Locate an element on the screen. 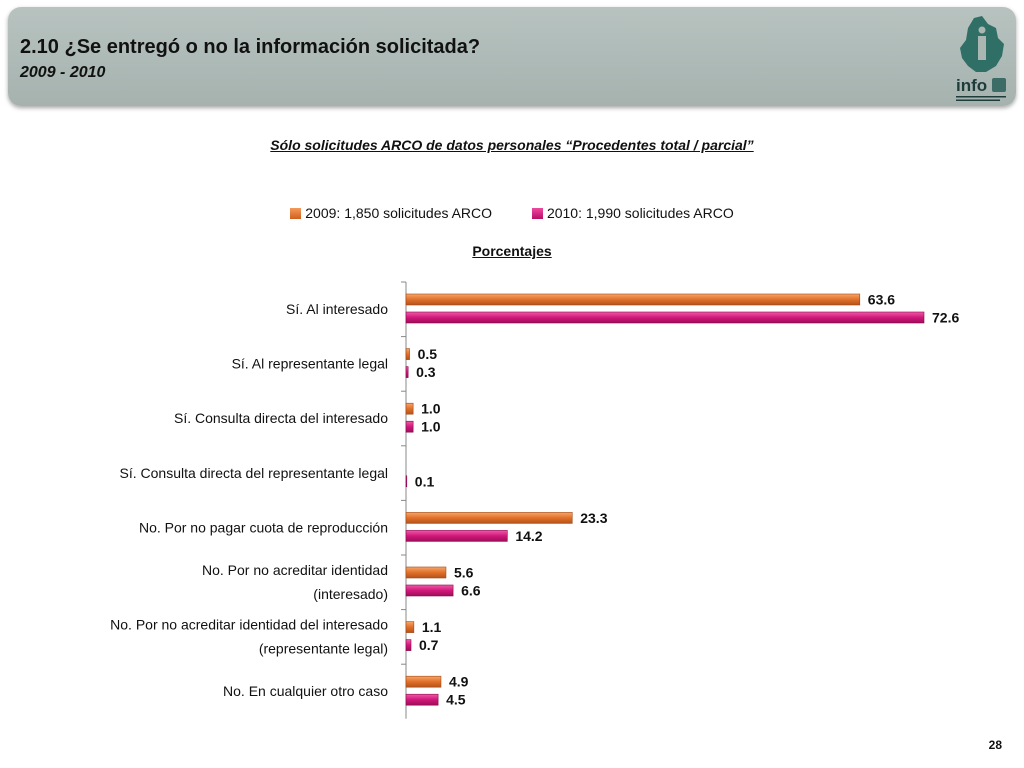 This screenshot has width=1024, height=768. value-label-2010: 0.3 is located at coordinates (426, 372).